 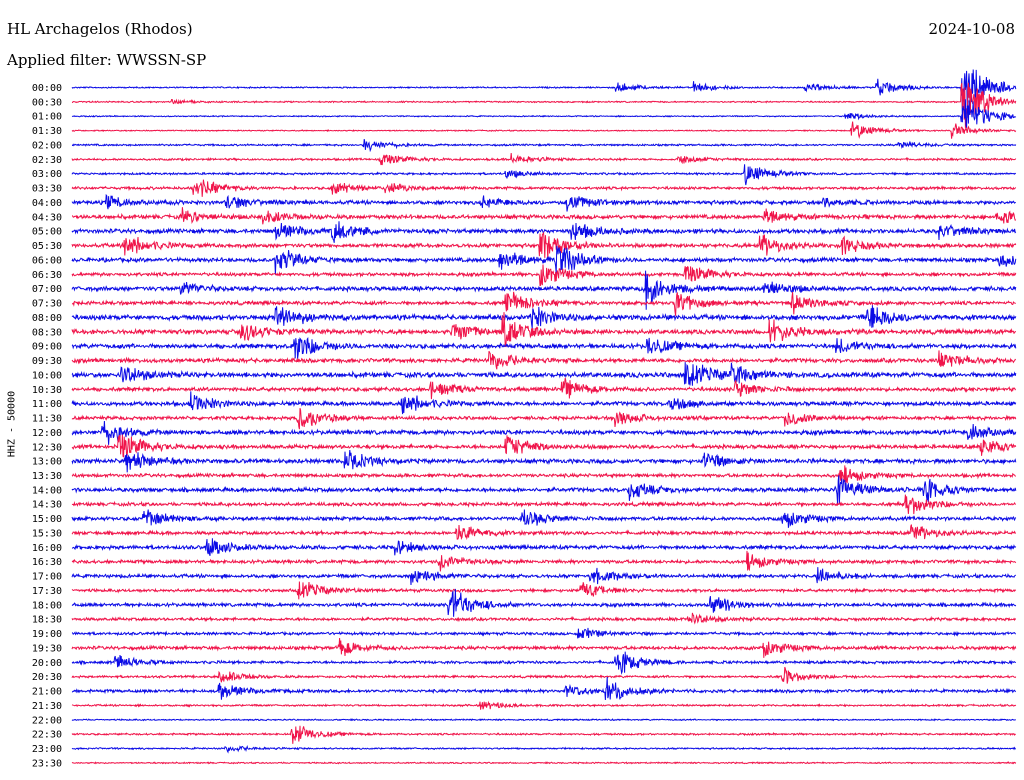 I want to click on time-label-0700: 07:00, so click(x=47, y=289).